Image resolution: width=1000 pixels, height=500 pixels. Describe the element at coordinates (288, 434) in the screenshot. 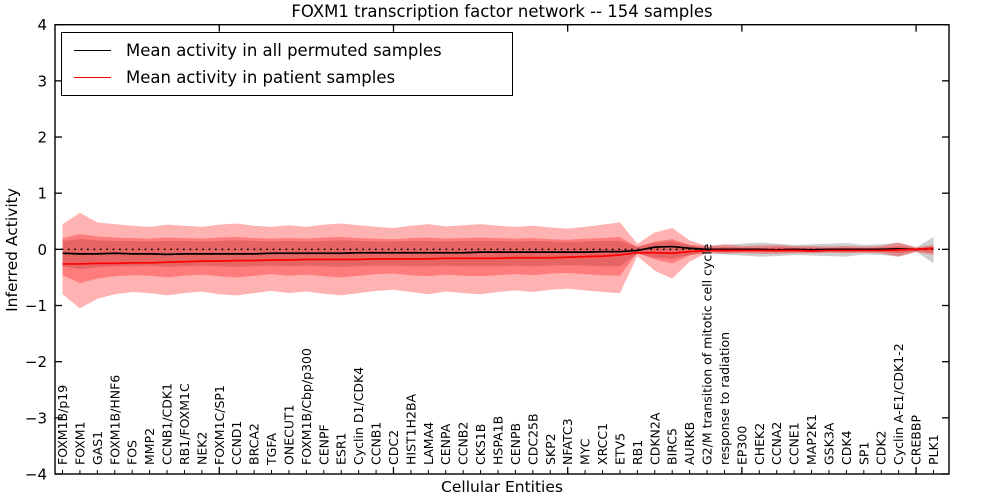

I see `x-tick-label: ONECUT1` at that location.